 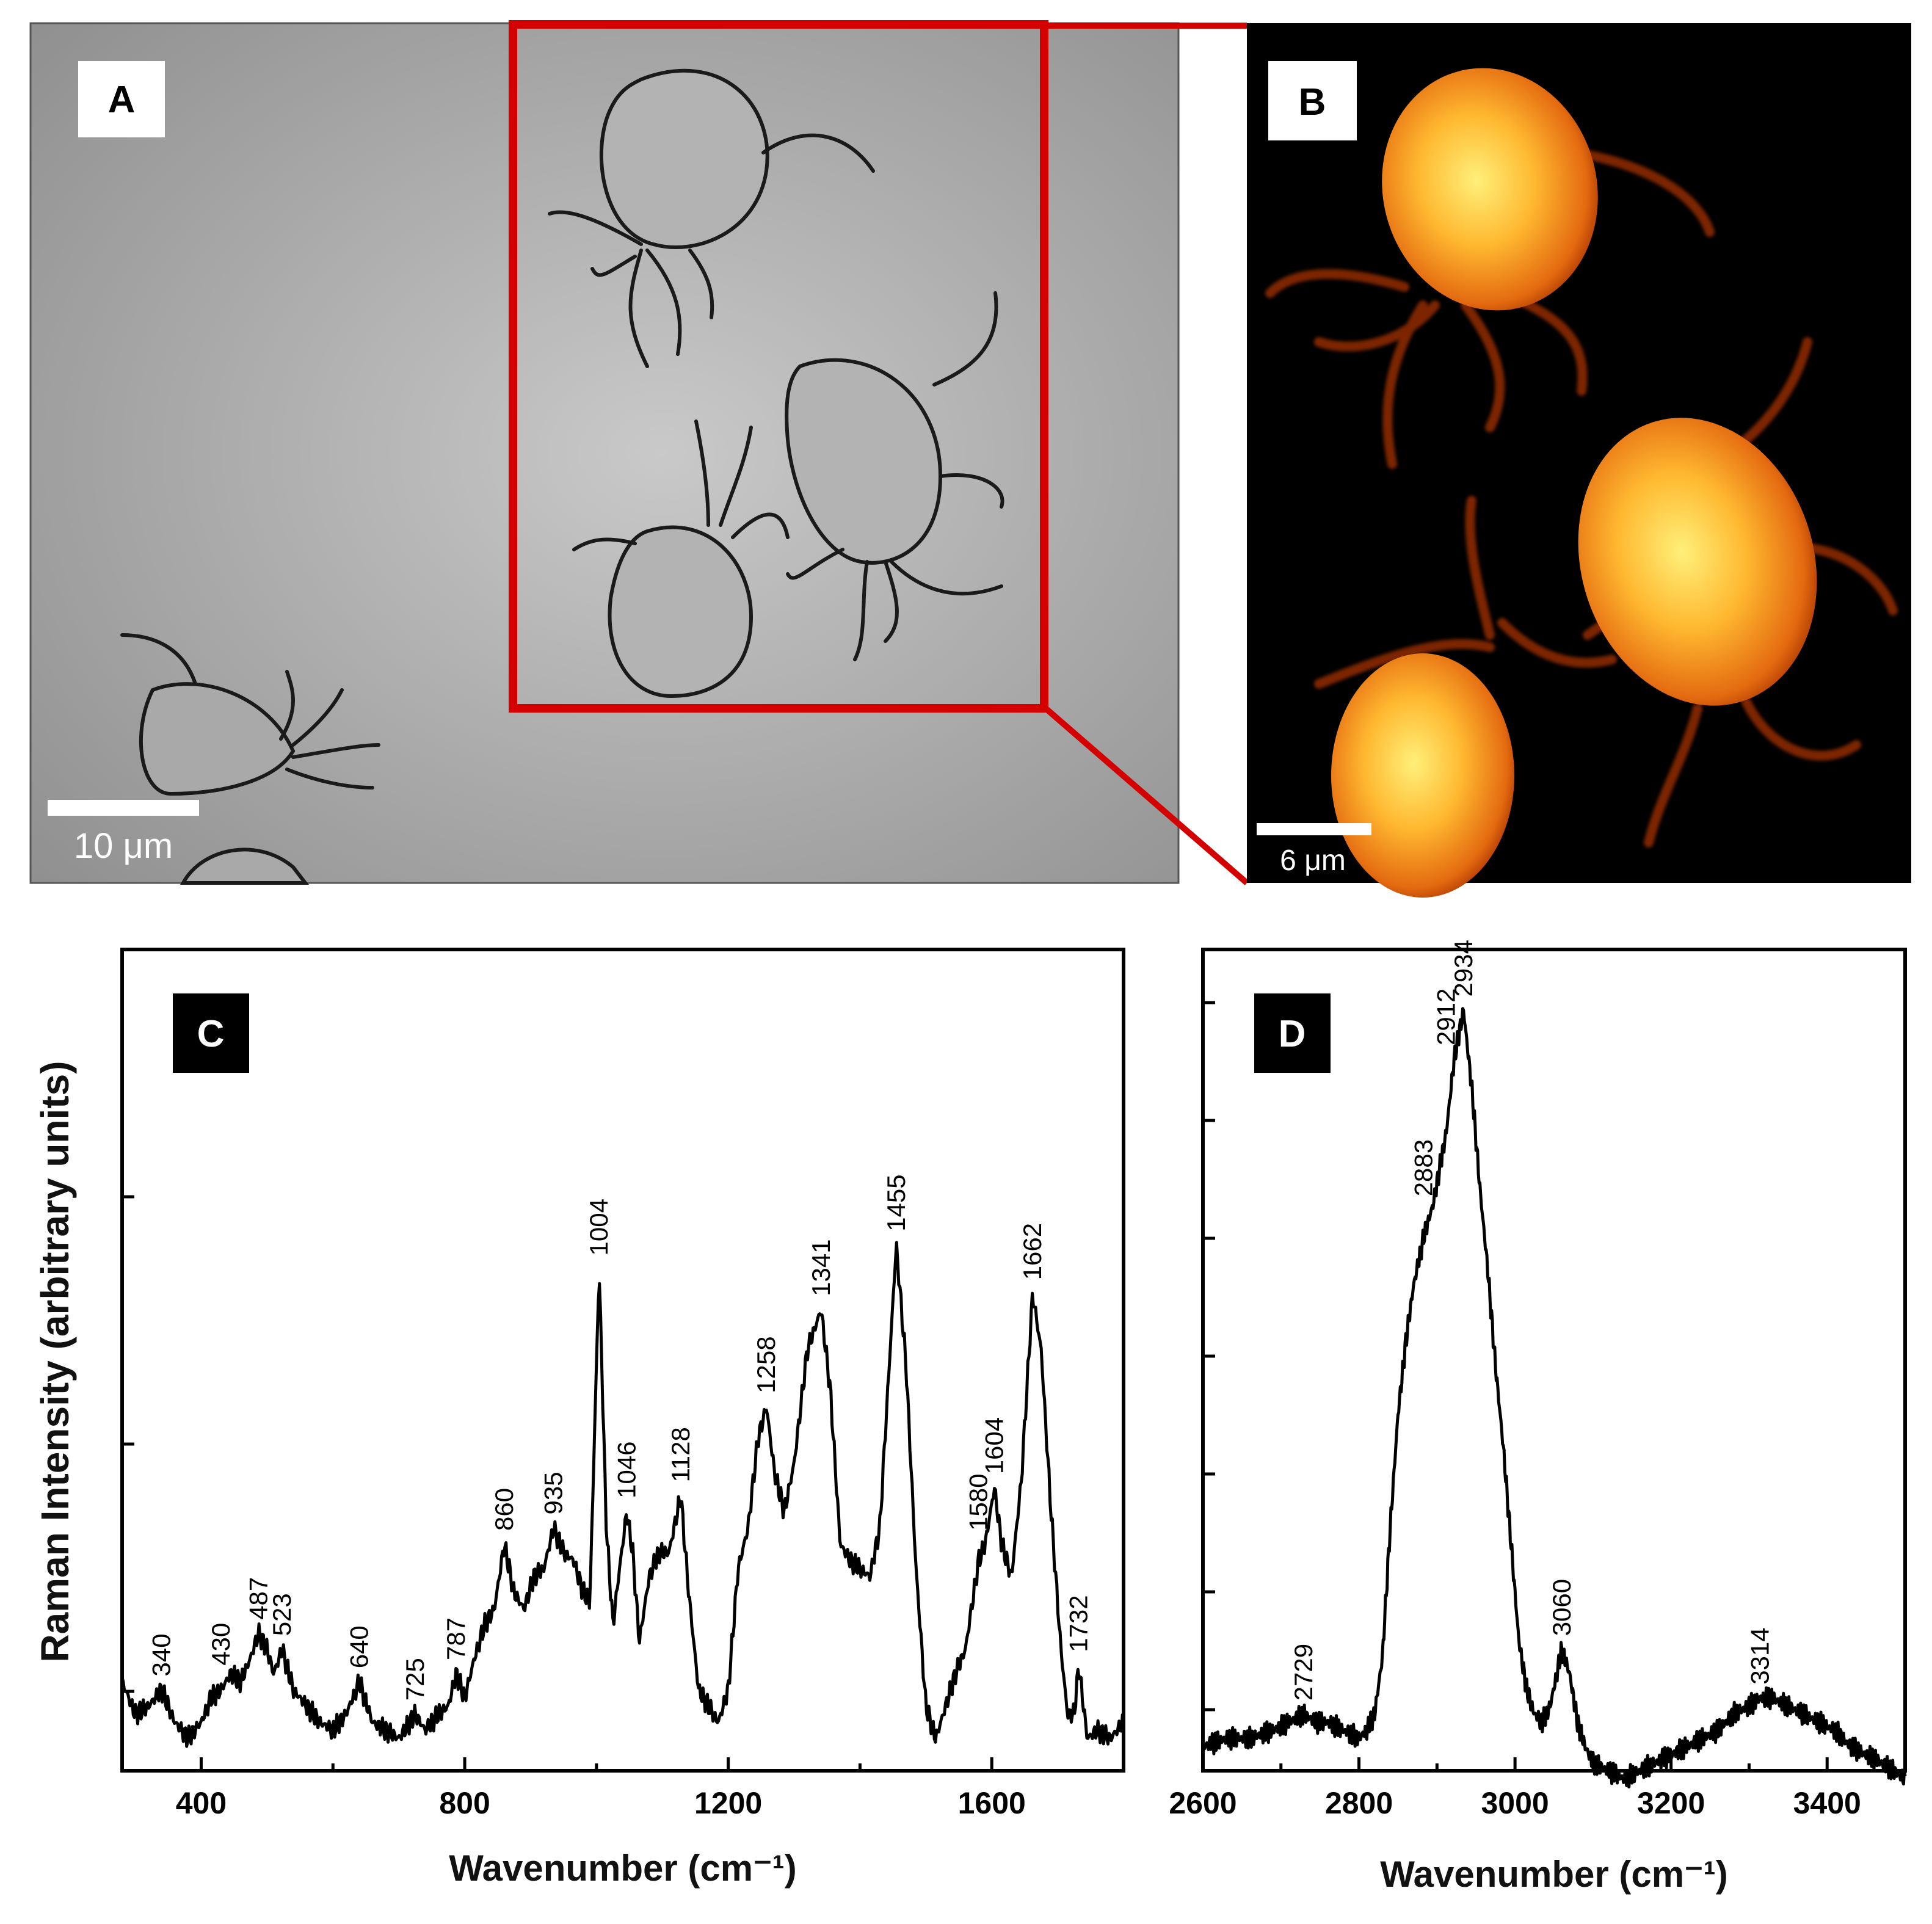 I want to click on peak-label: 1004, so click(x=598, y=1227).